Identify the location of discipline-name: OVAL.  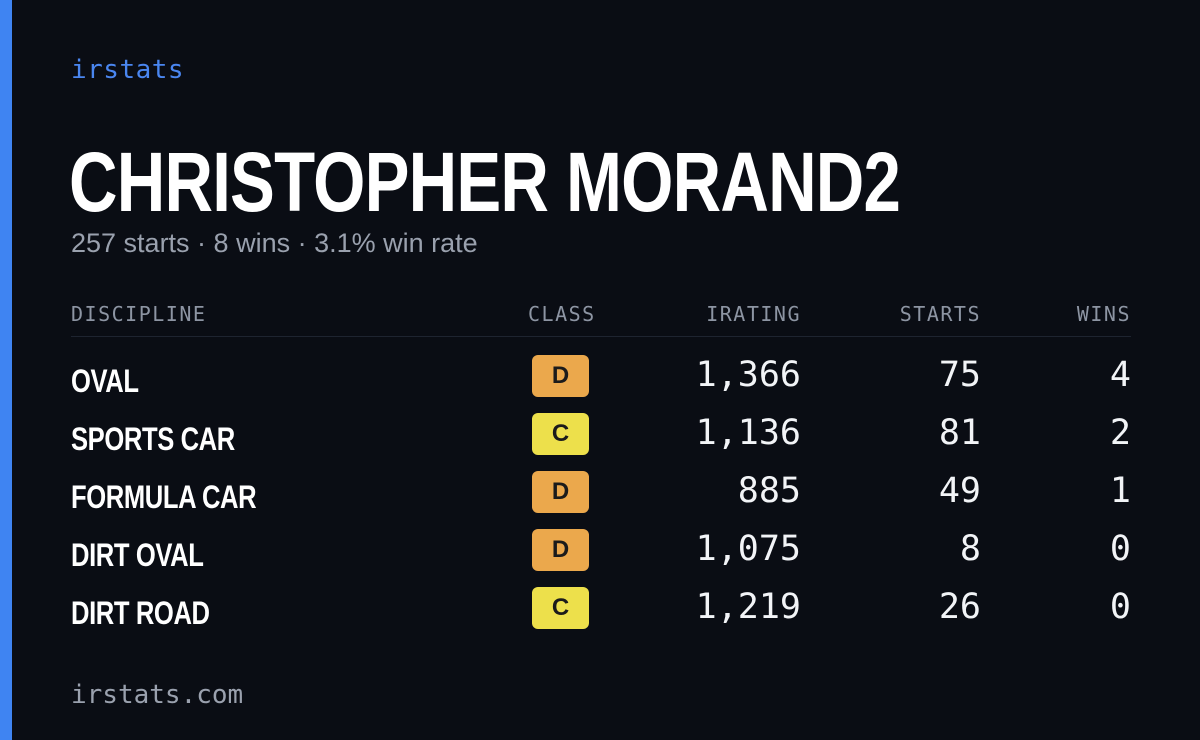
(105, 381).